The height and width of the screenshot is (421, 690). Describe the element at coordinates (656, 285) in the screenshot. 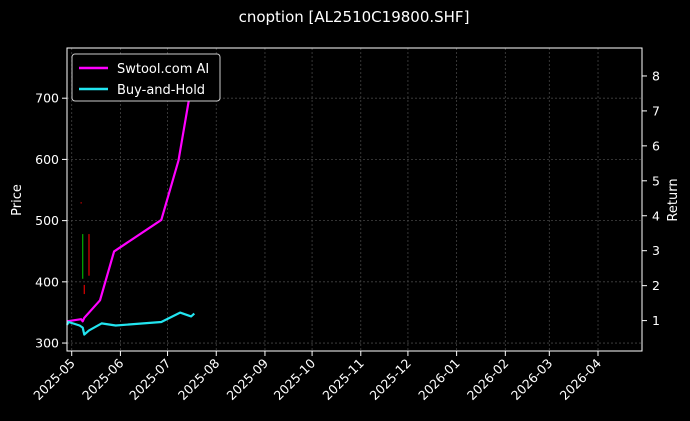

I see `y-right-tick-label-1: 2` at that location.